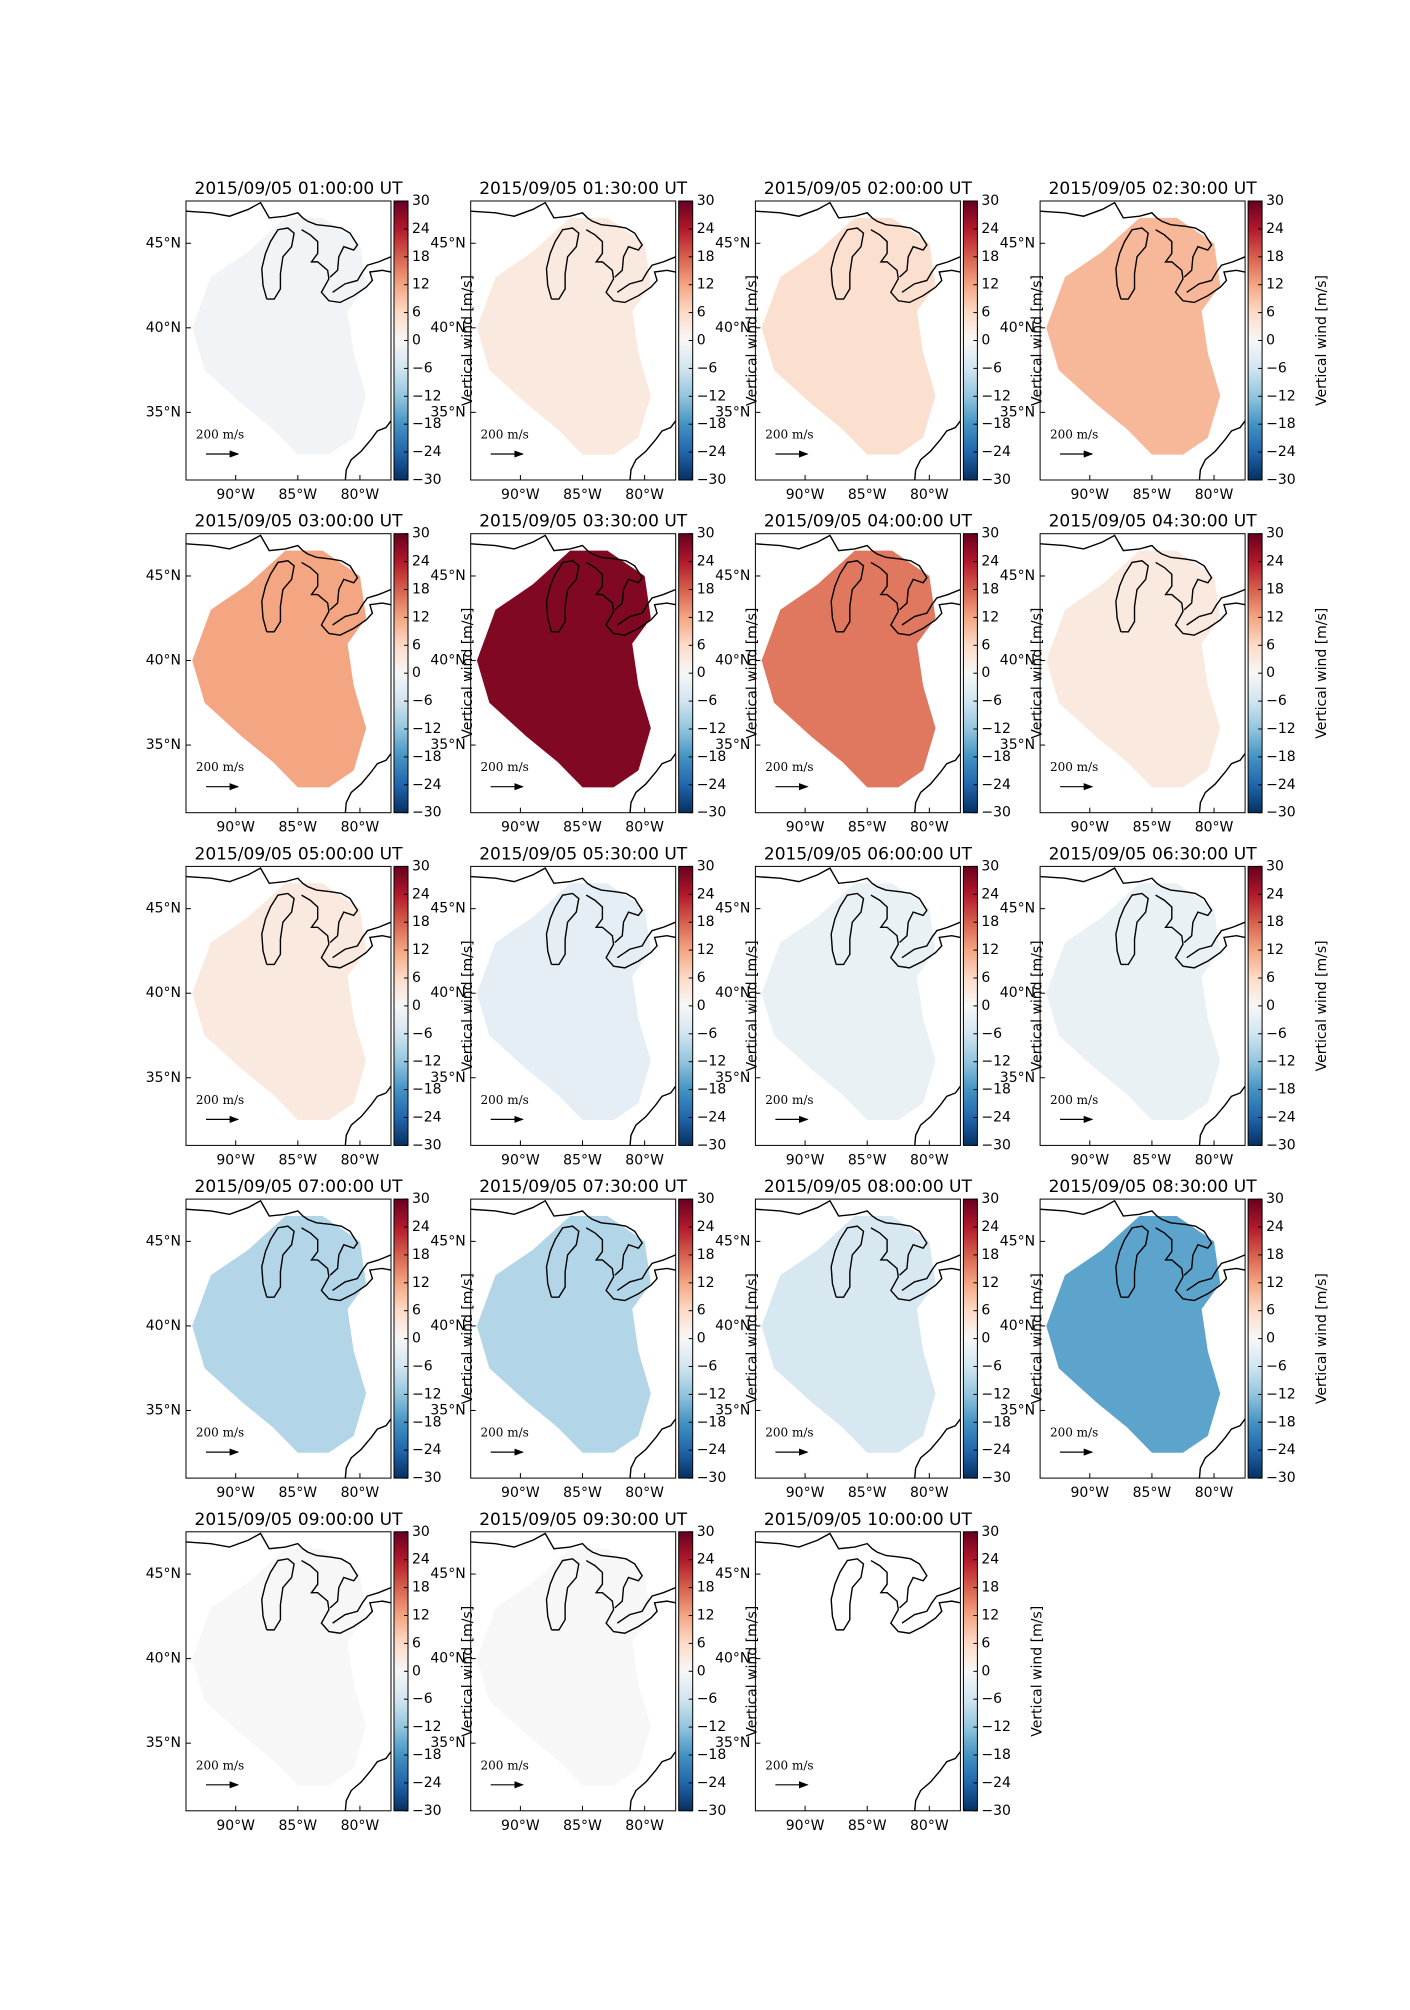 This screenshot has height=2010, width=1410. What do you see at coordinates (732, 328) in the screenshot?
I see `lat-tick-label: 40°N` at bounding box center [732, 328].